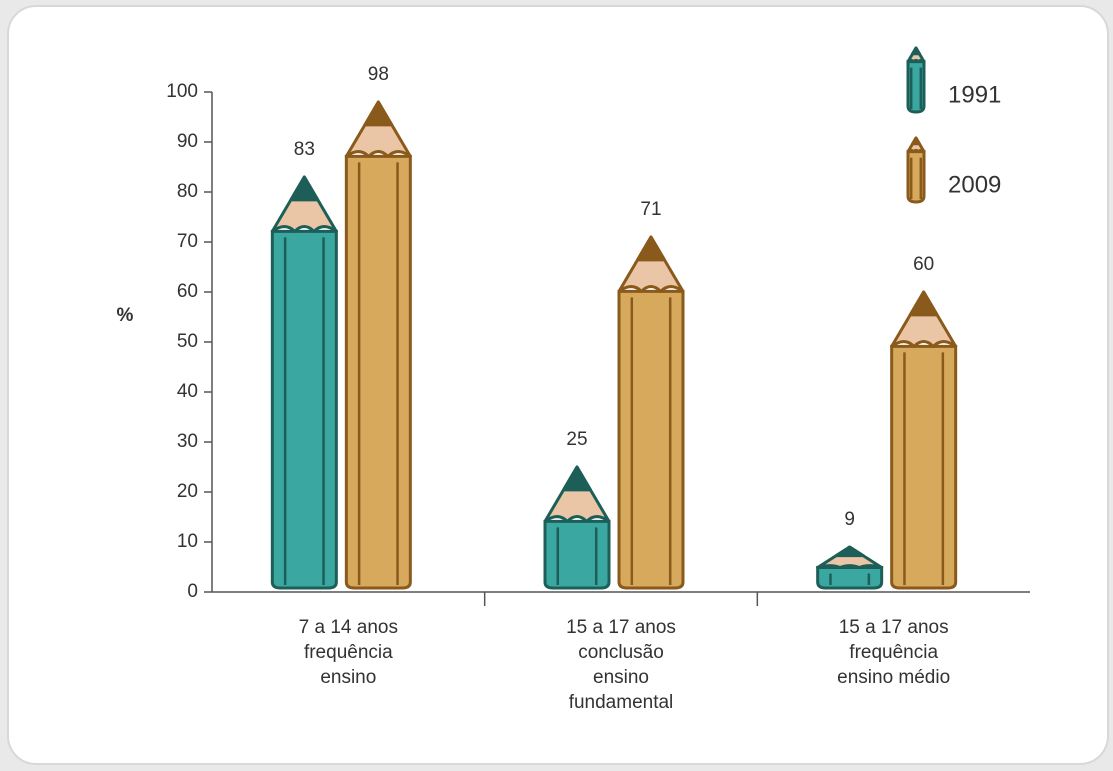 This screenshot has height=771, width=1113. I want to click on data-label: 98, so click(378, 74).